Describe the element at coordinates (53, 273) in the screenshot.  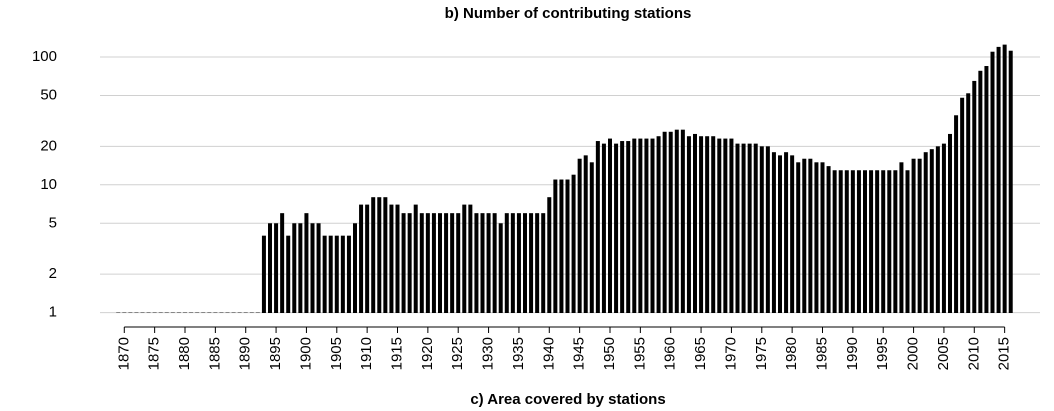
I see `y-tick-label: 2` at that location.